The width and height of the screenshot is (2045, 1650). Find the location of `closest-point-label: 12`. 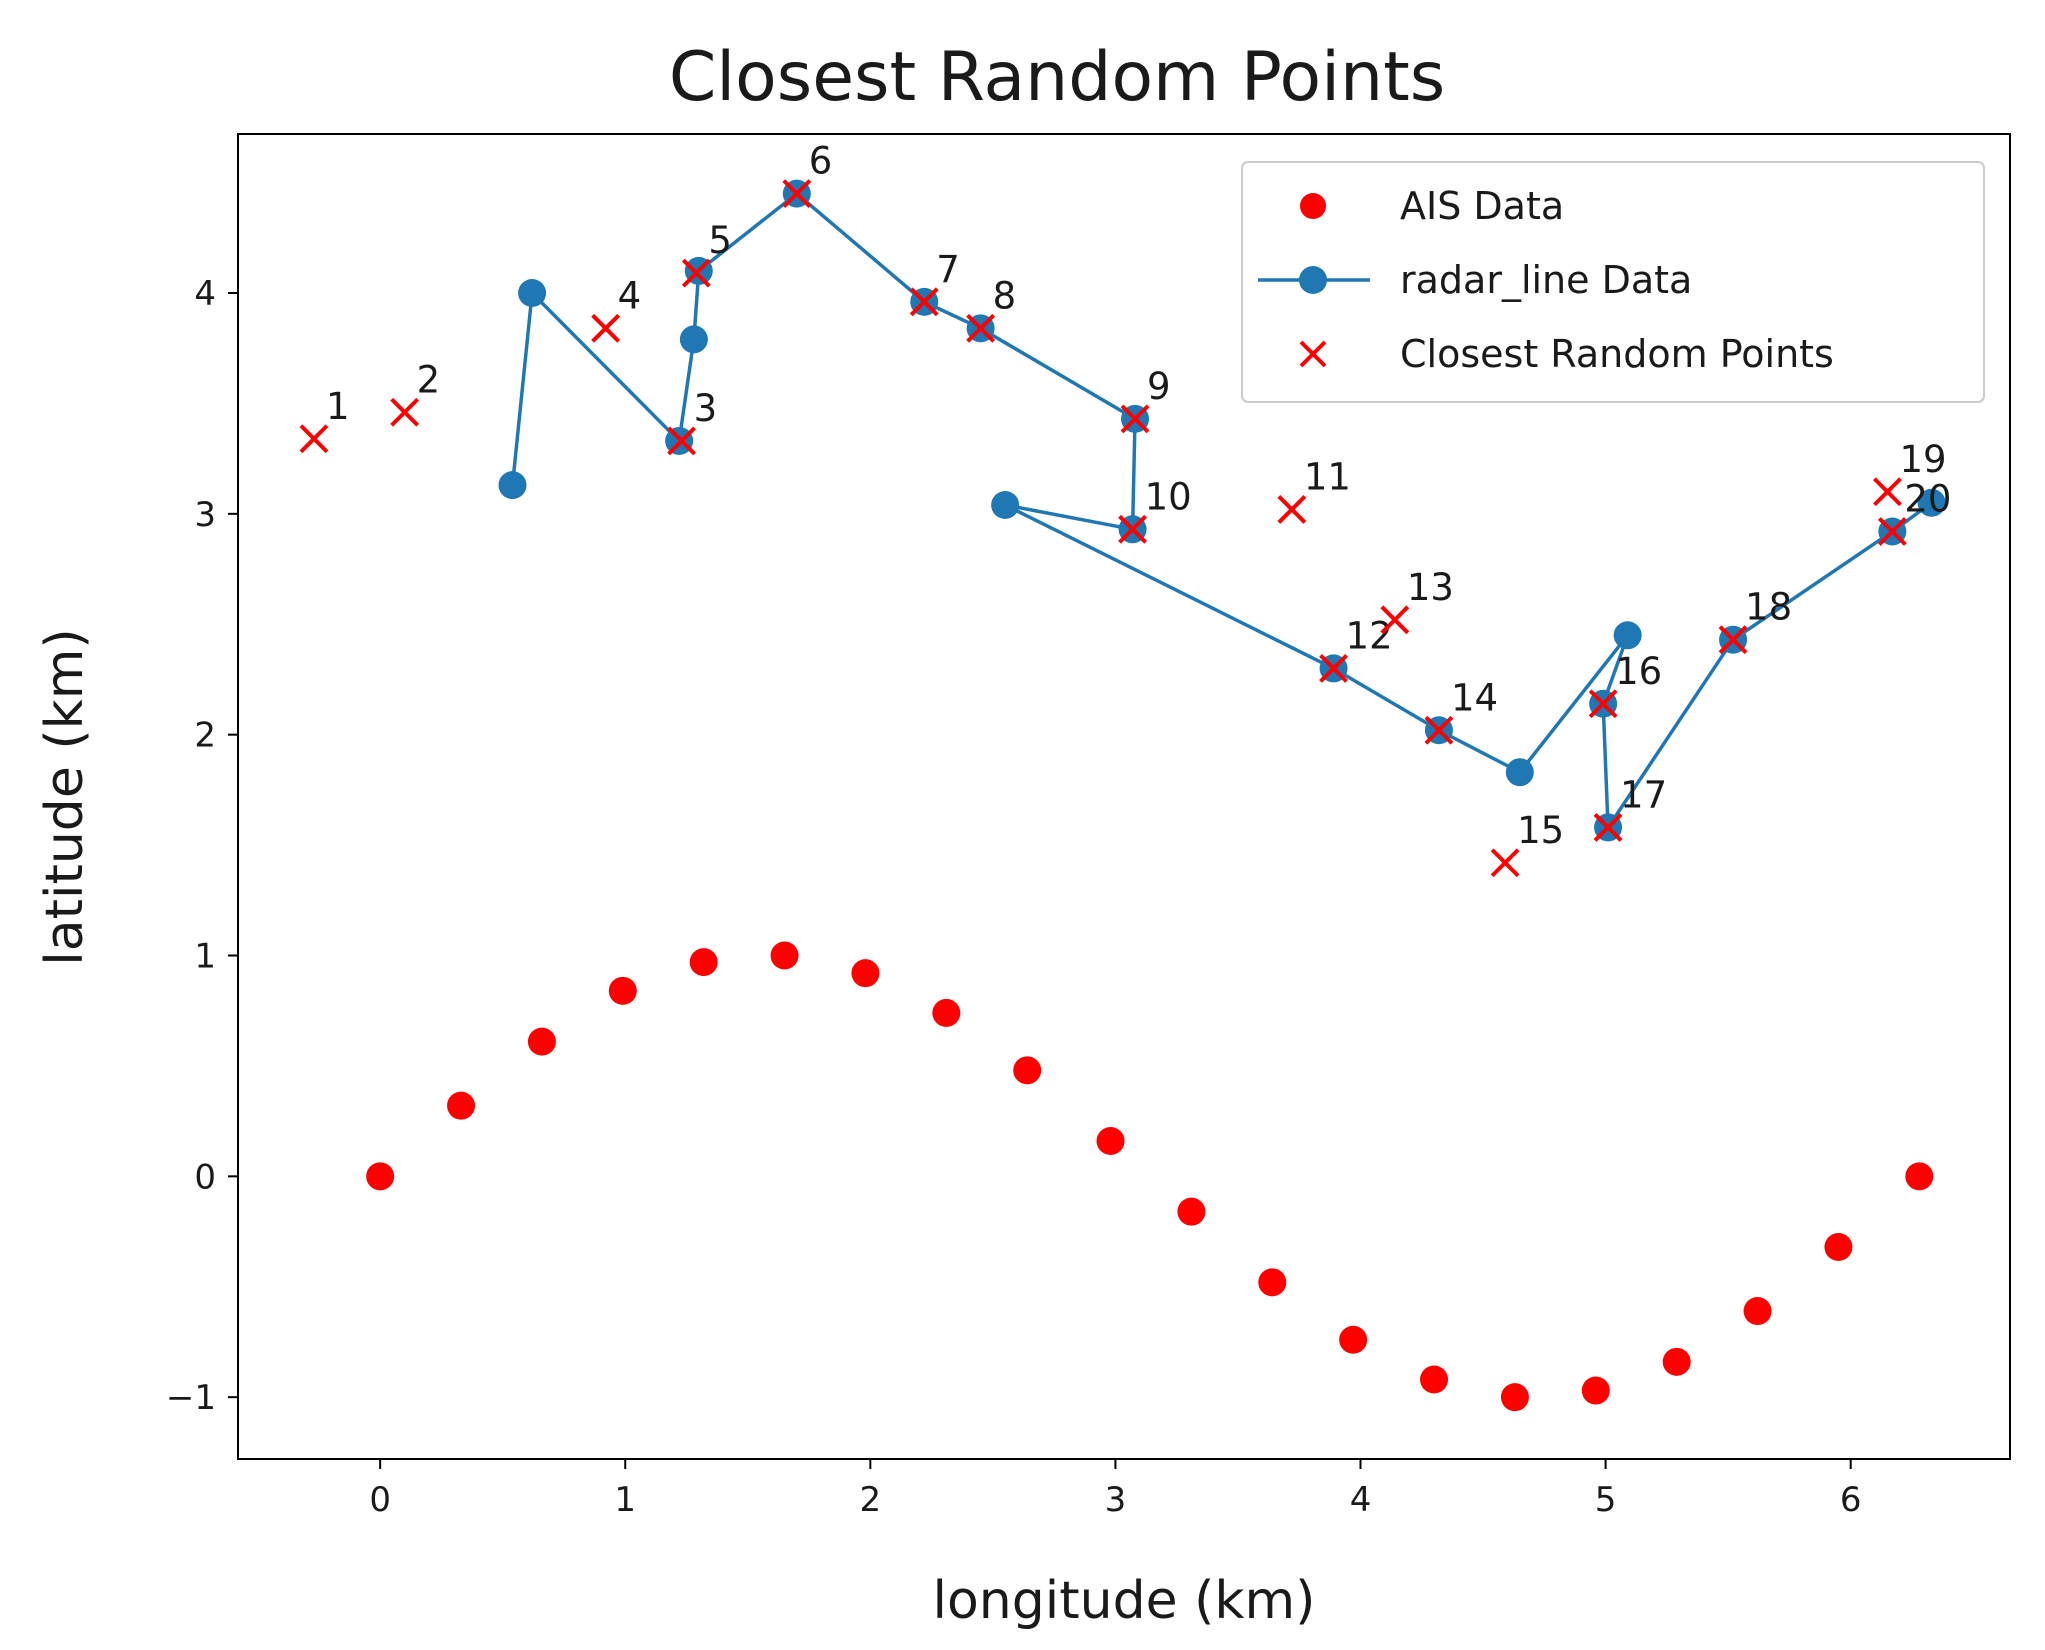

closest-point-label: 12 is located at coordinates (1369, 635).